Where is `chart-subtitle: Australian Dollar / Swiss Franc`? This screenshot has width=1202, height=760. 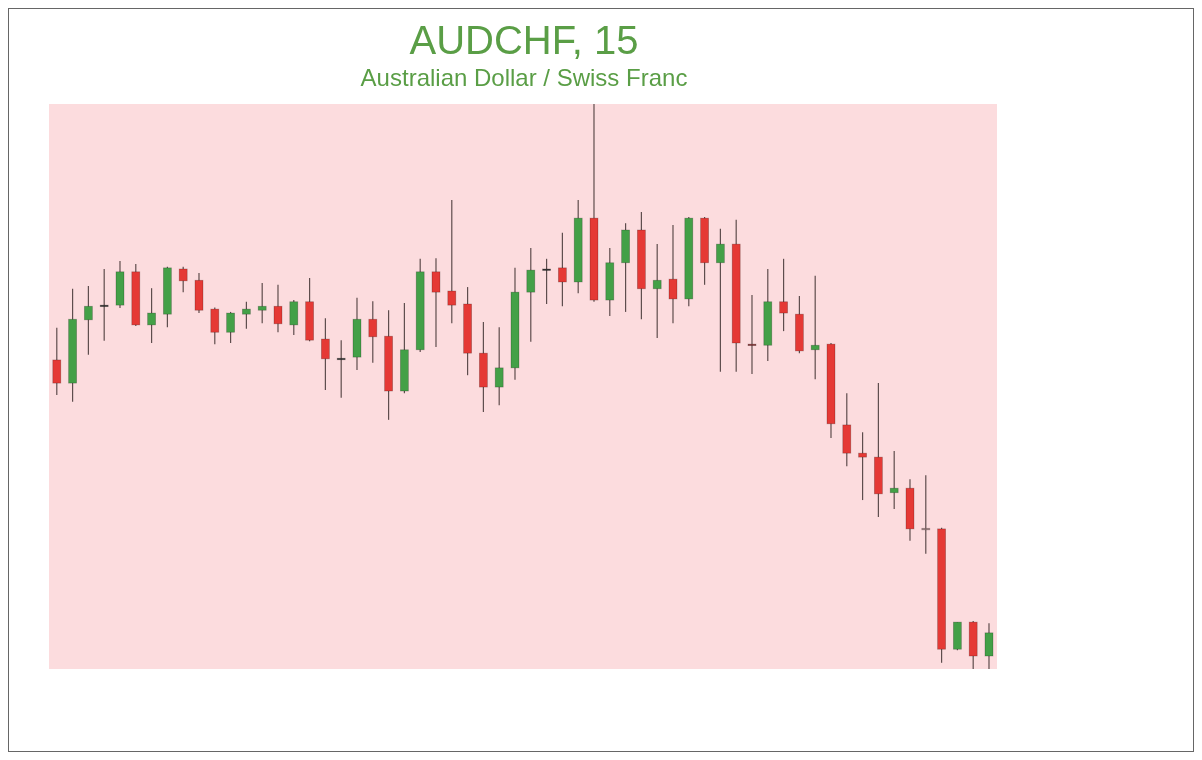 chart-subtitle: Australian Dollar / Swiss Franc is located at coordinates (524, 78).